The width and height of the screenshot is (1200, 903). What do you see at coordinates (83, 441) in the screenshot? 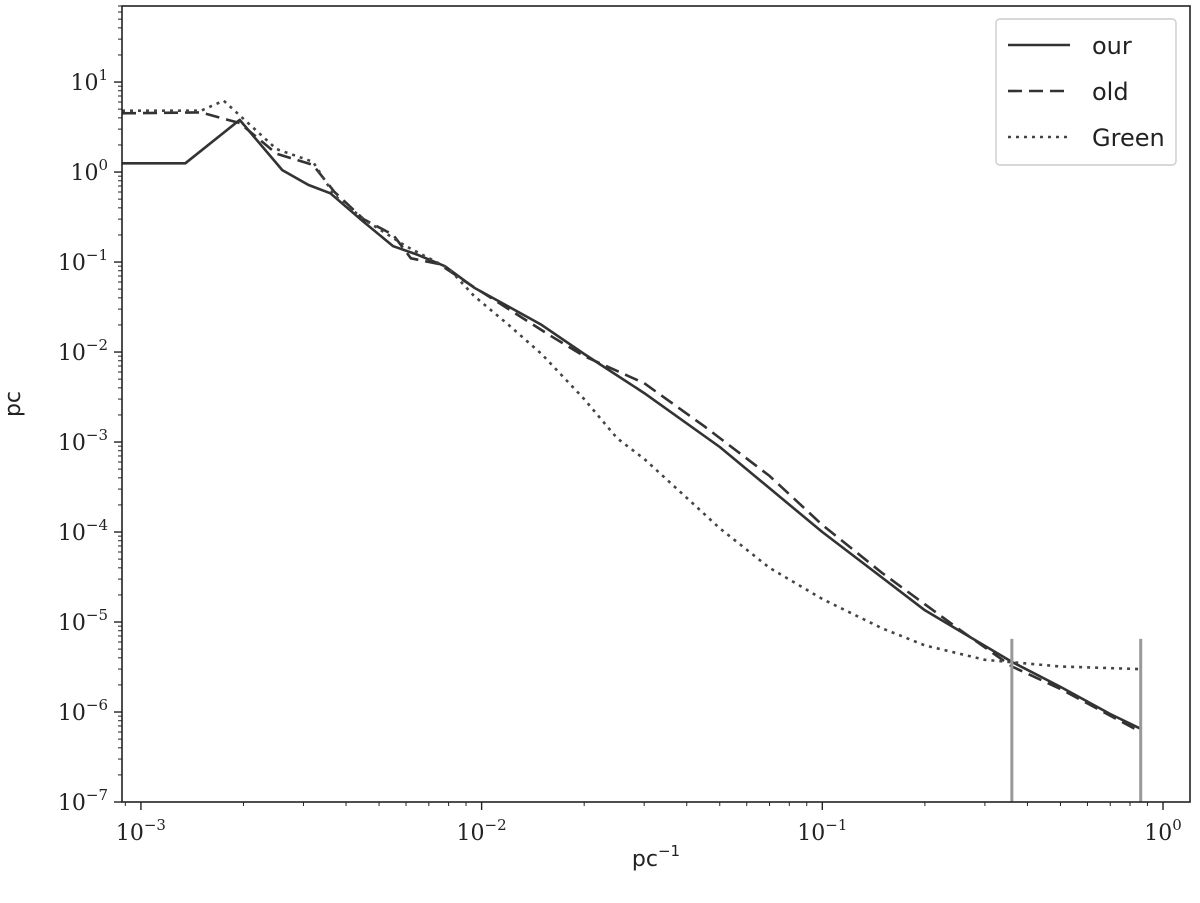
I see `y-tick-label: 10⁻³` at bounding box center [83, 441].